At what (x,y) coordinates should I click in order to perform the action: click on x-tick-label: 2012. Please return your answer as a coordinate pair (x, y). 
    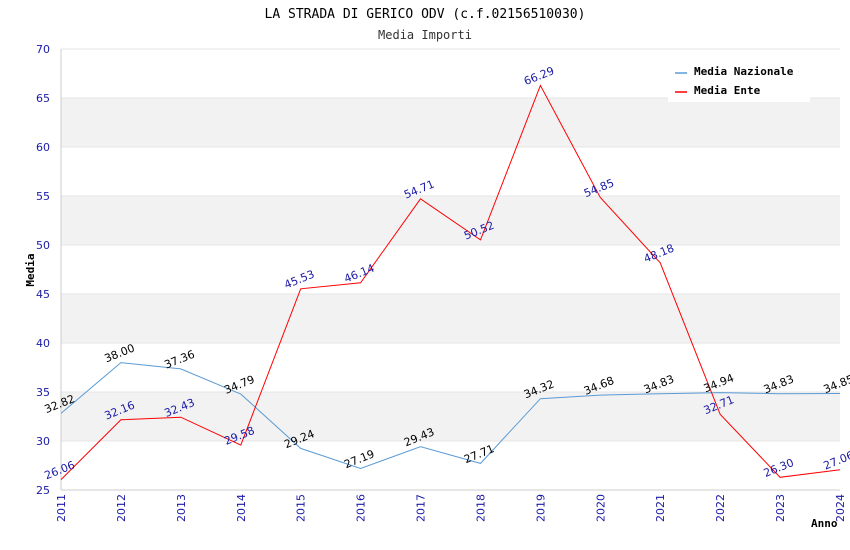
    Looking at the image, I should click on (121, 508).